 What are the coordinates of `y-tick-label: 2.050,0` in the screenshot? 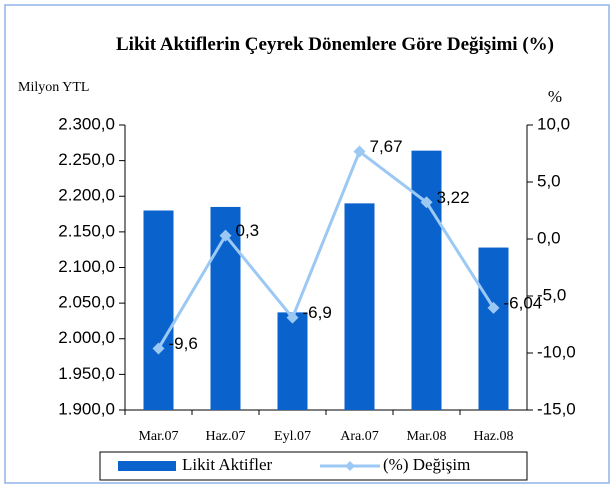 It's located at (86, 302).